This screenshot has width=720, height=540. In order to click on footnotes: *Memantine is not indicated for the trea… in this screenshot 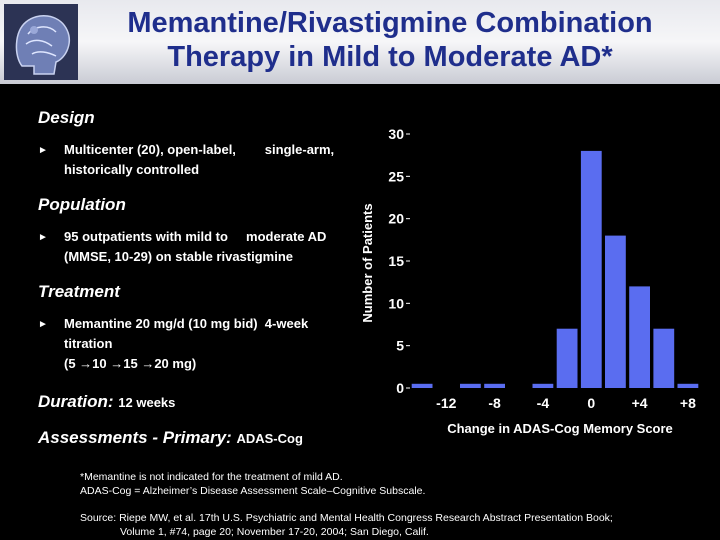, I will do `click(252, 484)`.